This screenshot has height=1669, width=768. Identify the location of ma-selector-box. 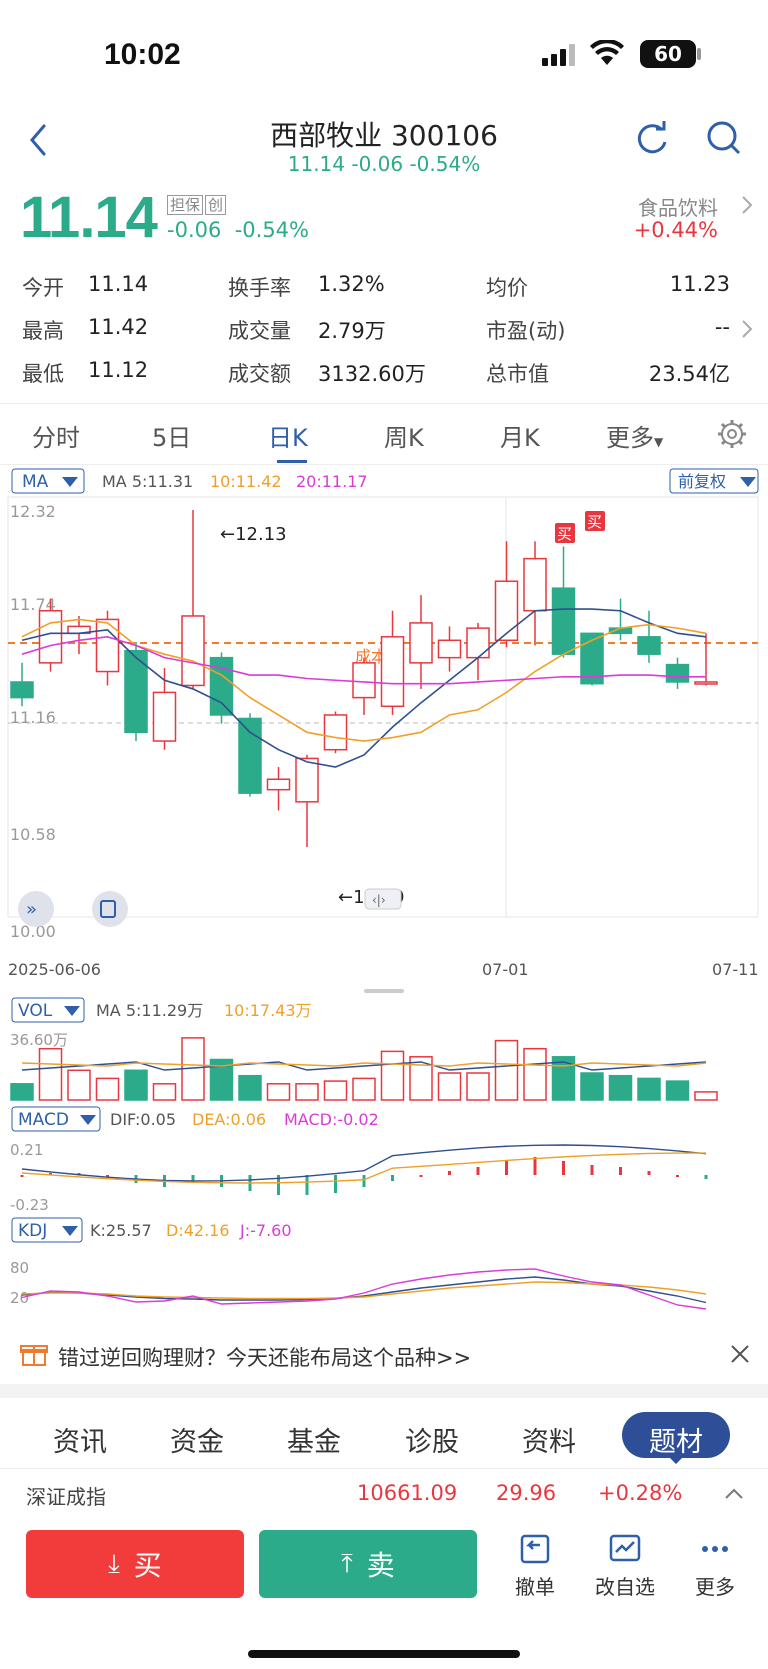
(48, 481).